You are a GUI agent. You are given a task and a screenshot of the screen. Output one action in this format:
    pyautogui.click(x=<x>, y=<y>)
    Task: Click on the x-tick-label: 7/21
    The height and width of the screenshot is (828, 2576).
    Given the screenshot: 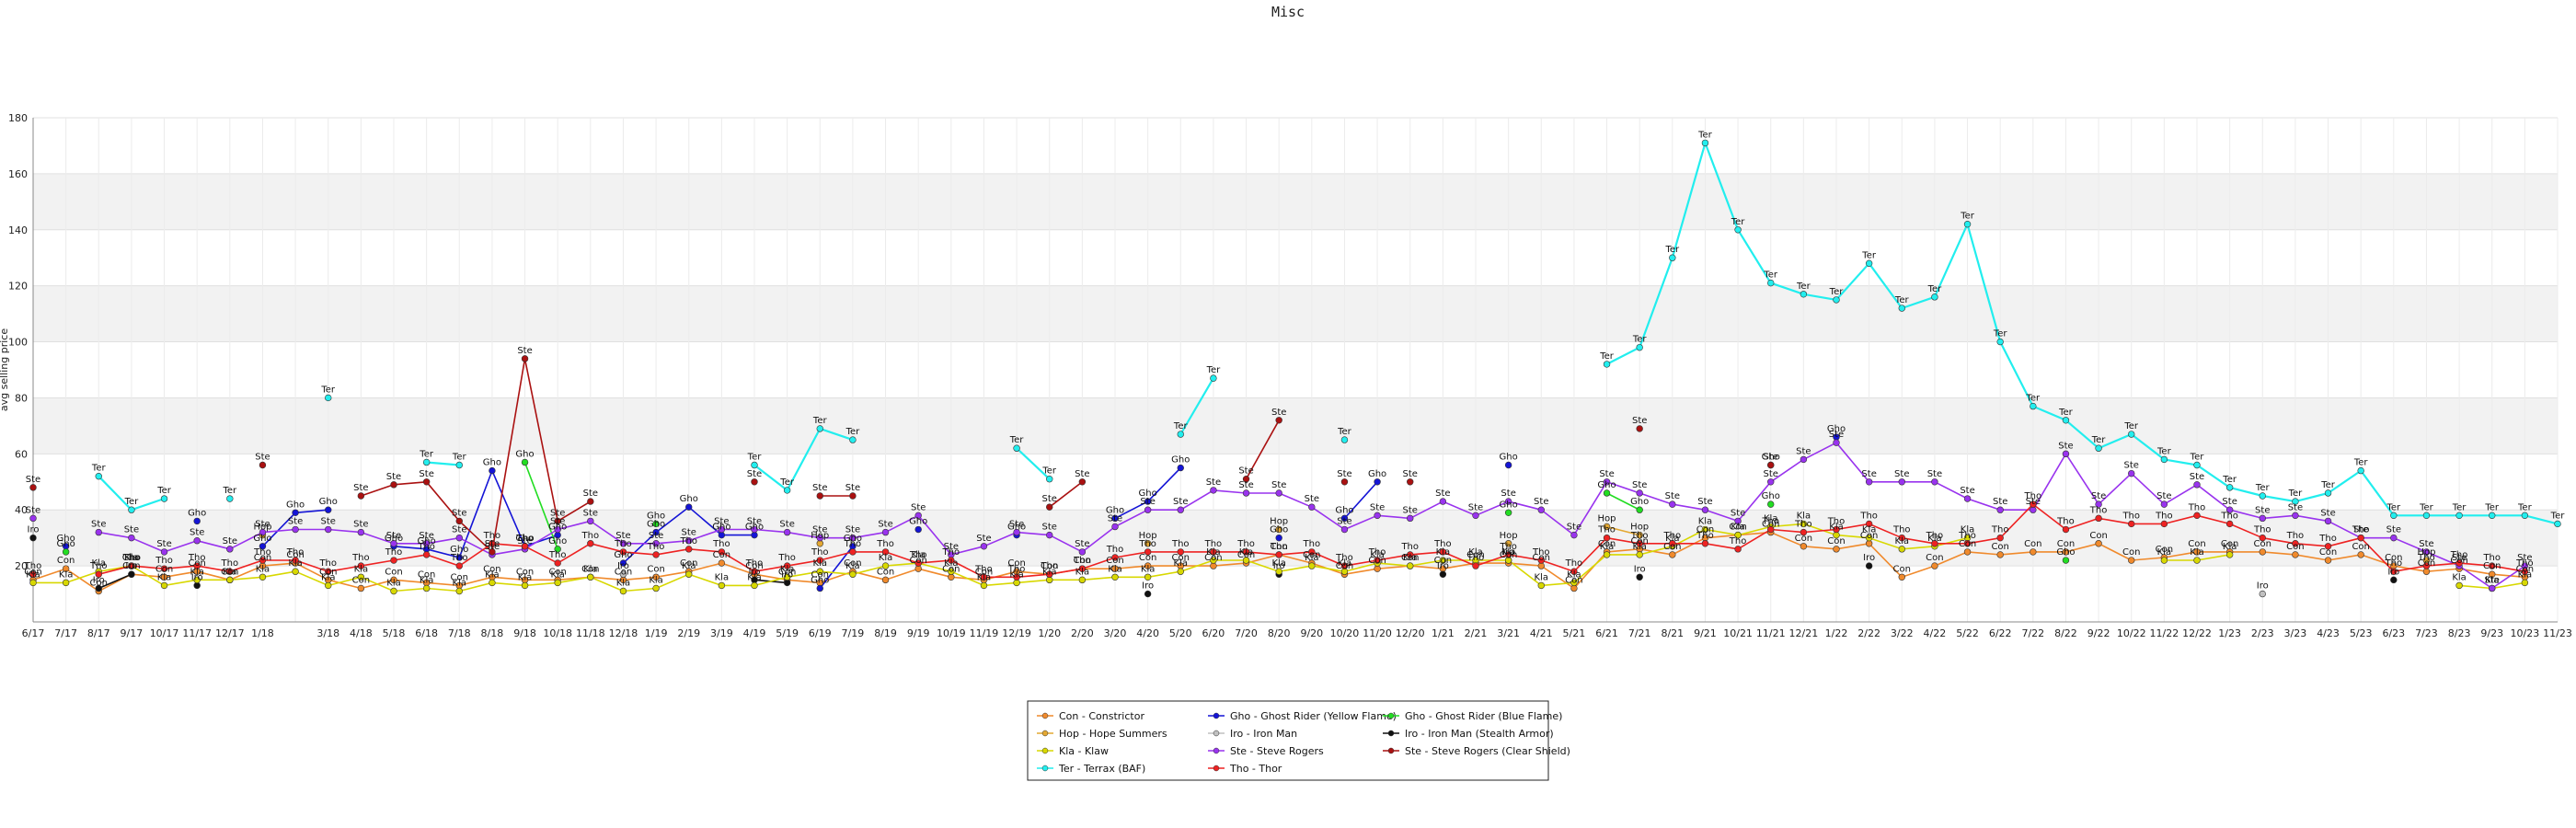 What is the action you would take?
    pyautogui.click(x=1639, y=633)
    